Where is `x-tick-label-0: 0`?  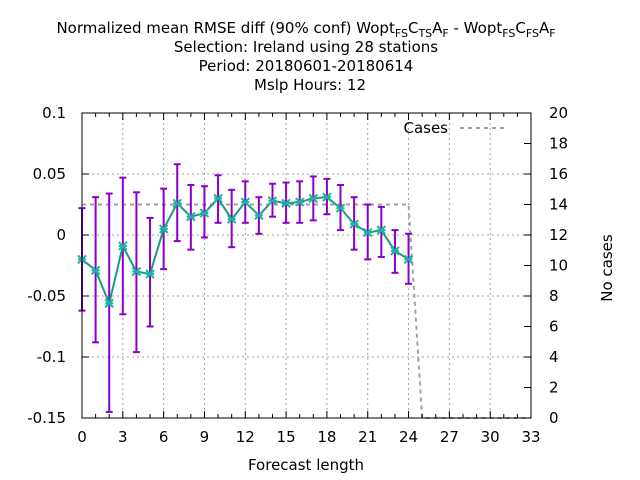
x-tick-label-0: 0 is located at coordinates (82, 437).